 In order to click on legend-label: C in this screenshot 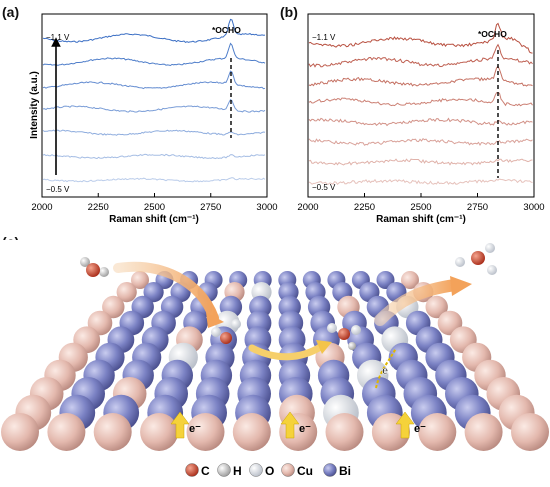, I will do `click(205, 471)`.